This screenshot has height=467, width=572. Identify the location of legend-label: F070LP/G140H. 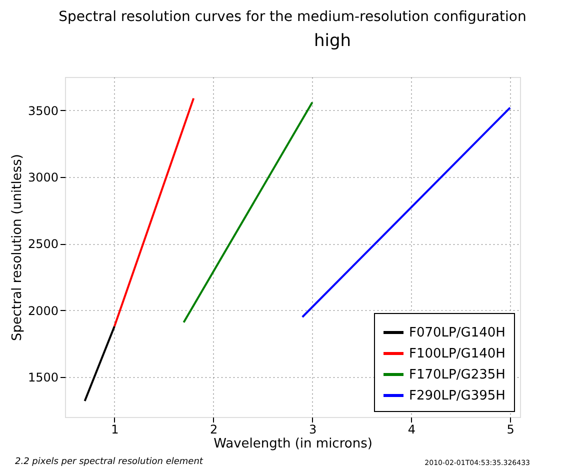
(457, 333).